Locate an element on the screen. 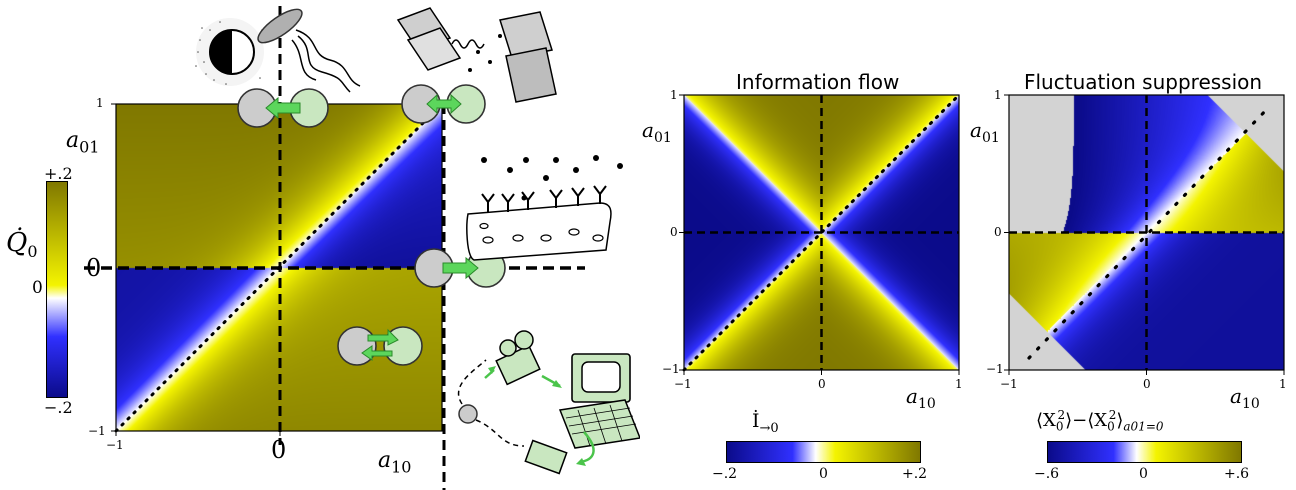 The image size is (1296, 490). panel-a-cbar-tick-mid: 0 is located at coordinates (37, 288).